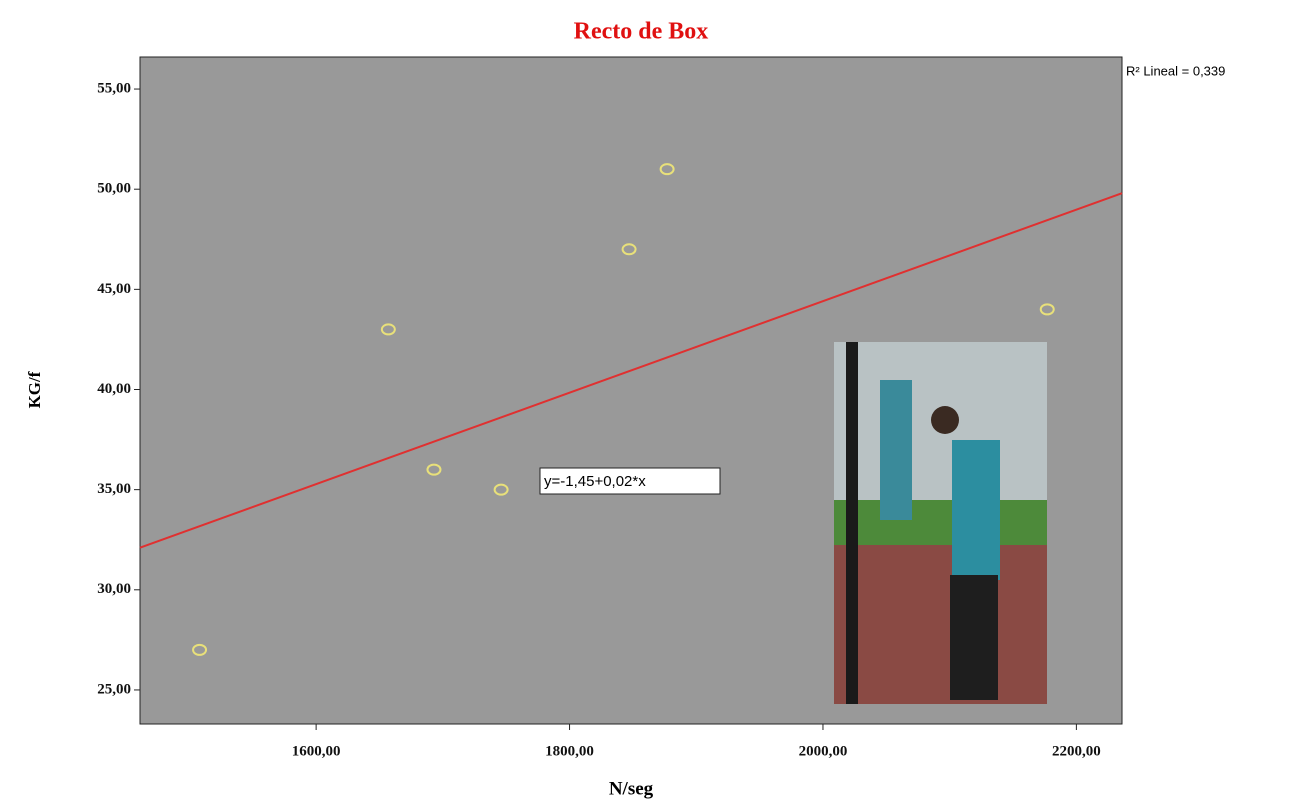 Image resolution: width=1302 pixels, height=805 pixels. What do you see at coordinates (631, 788) in the screenshot?
I see `x-axis-label: N/seg` at bounding box center [631, 788].